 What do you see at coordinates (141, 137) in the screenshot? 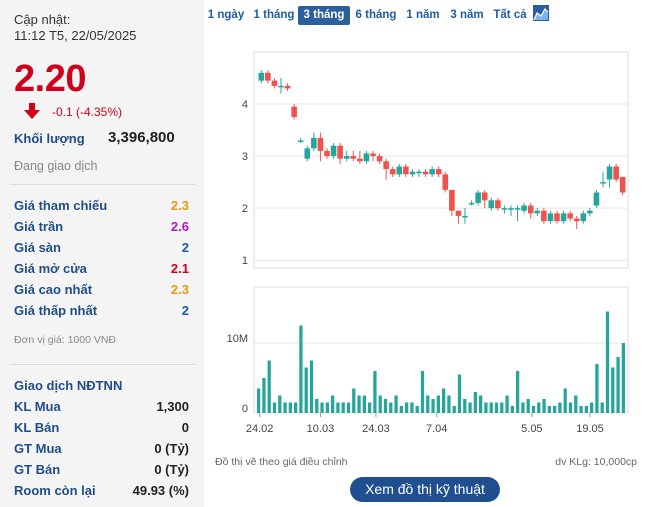
I see `volume-value: 3,396,800` at bounding box center [141, 137].